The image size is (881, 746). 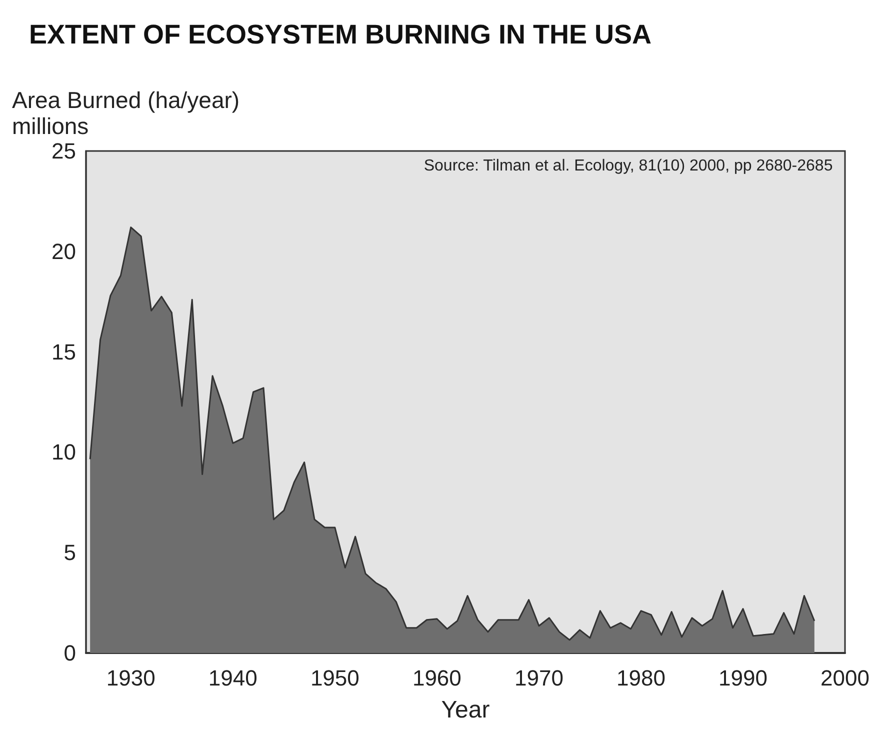 I want to click on x-tick-label: 1980, so click(x=641, y=678).